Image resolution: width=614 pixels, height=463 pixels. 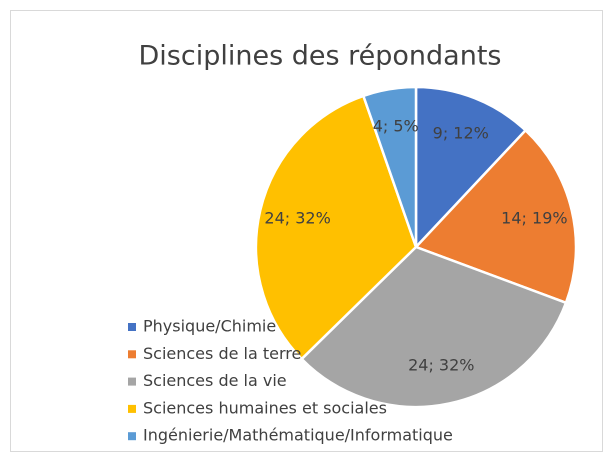 What do you see at coordinates (396, 126) in the screenshot?
I see `data-label: 4; 5%` at bounding box center [396, 126].